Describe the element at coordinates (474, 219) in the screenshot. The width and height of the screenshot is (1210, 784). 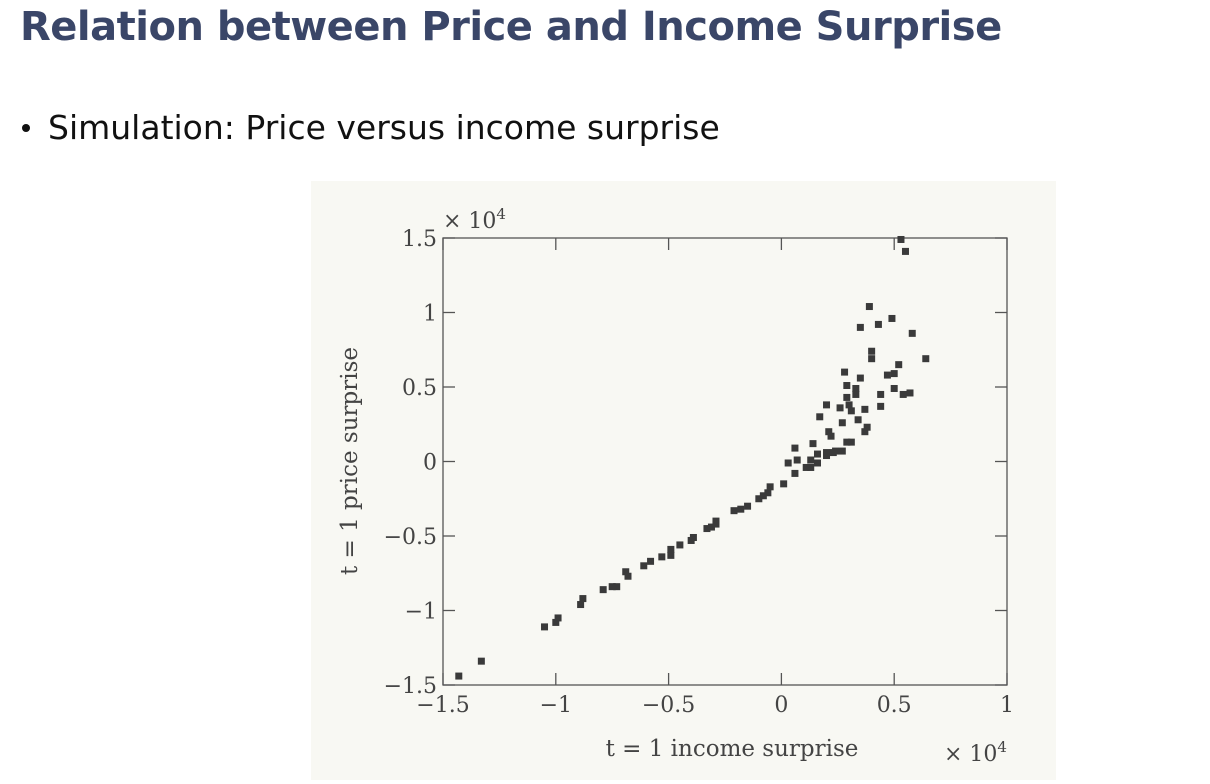
I see `y-scale-label: × 10⁴` at that location.